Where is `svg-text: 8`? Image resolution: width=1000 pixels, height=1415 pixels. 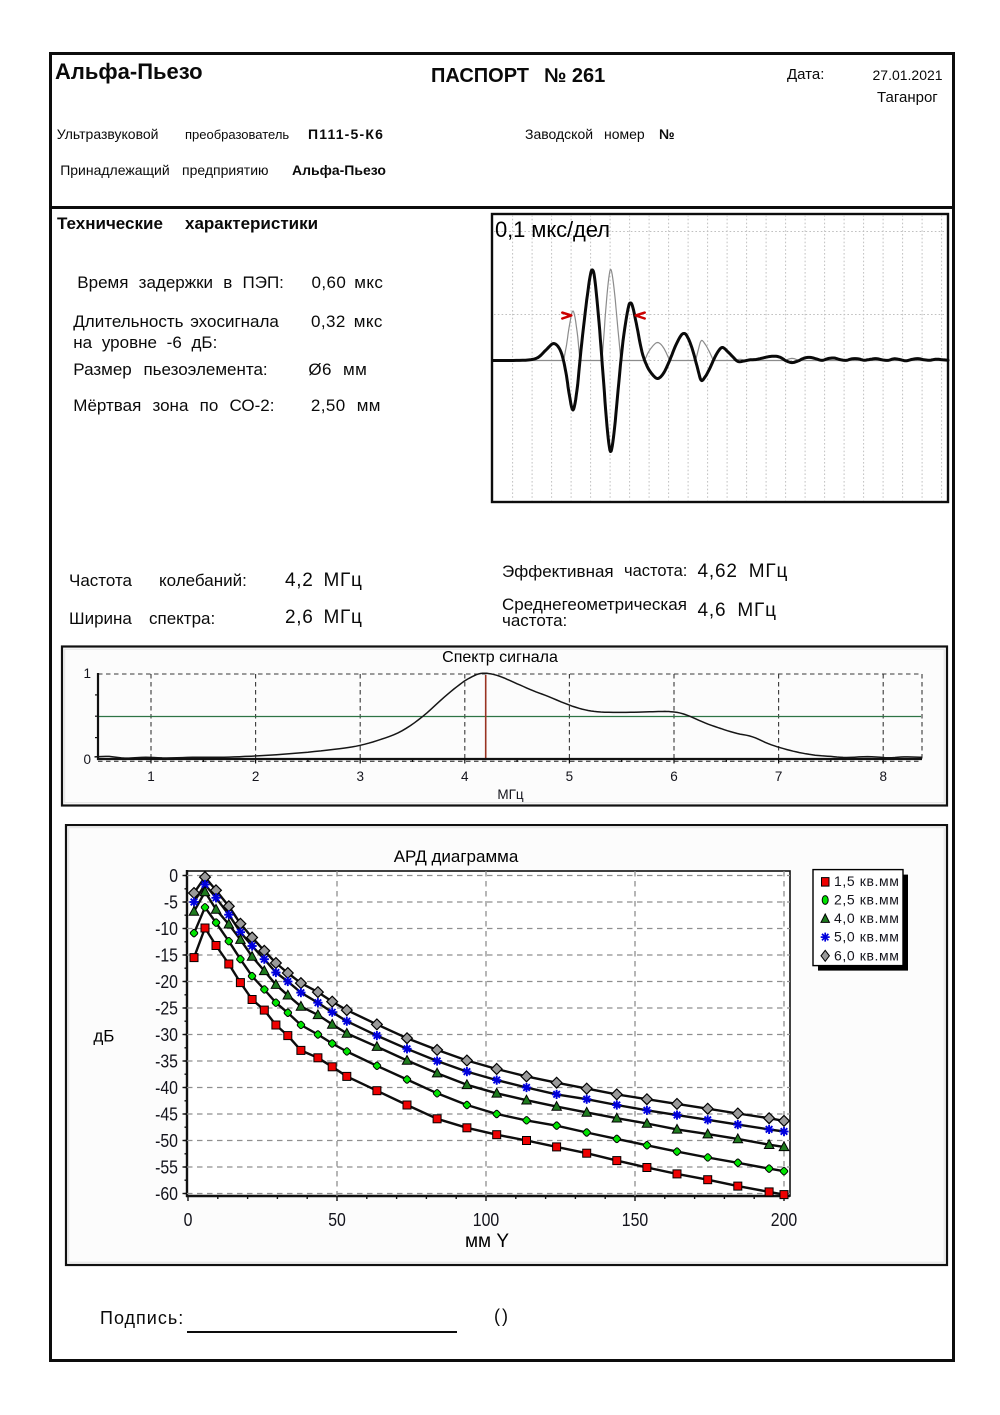
svg-text: 8 is located at coordinates (883, 776).